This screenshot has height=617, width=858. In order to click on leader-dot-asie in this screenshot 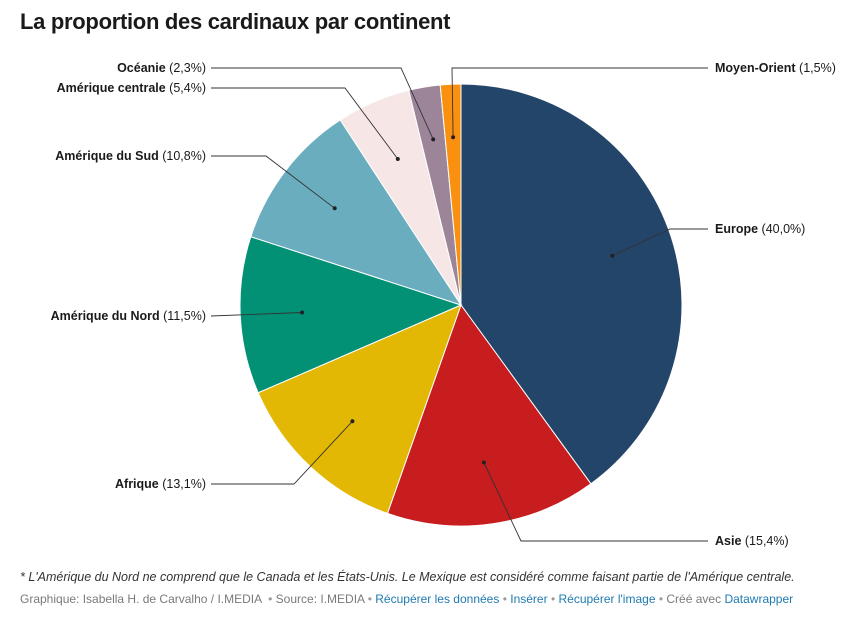, I will do `click(483, 462)`.